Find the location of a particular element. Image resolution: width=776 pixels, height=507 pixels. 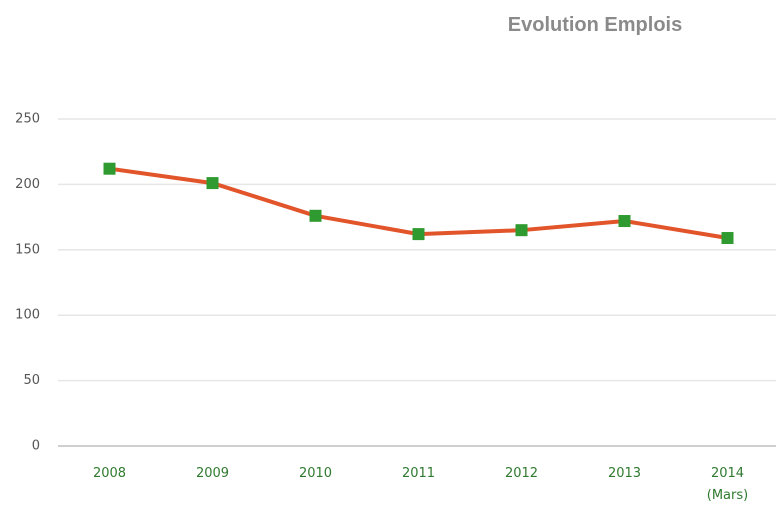

y-tick-label: 0 is located at coordinates (36, 446).